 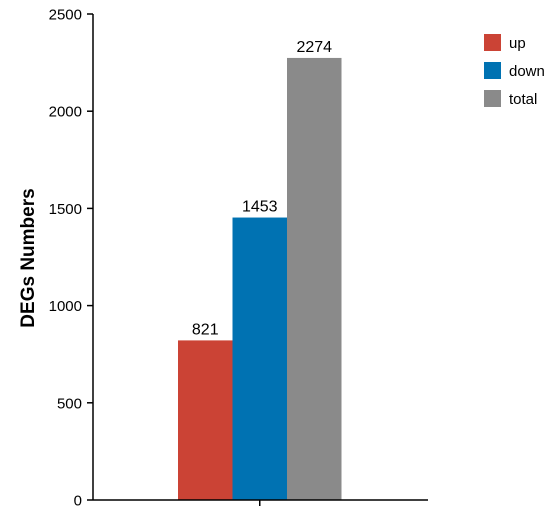 I want to click on value-label-up: 821, so click(x=205, y=329).